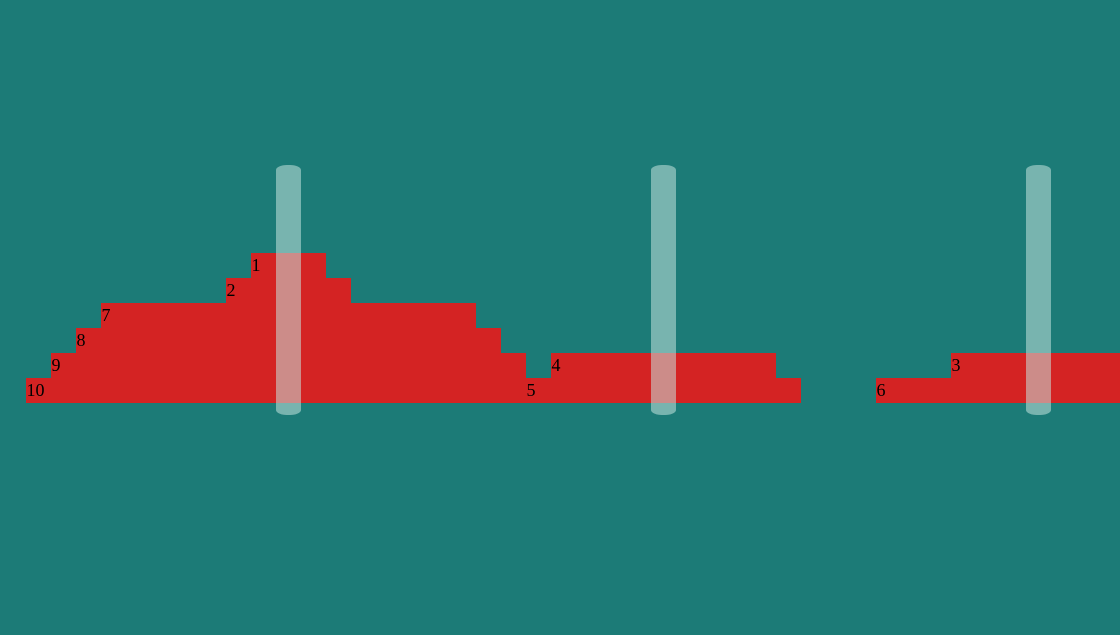 The height and width of the screenshot is (635, 1120). What do you see at coordinates (56, 365) in the screenshot?
I see `disk-label: 9` at bounding box center [56, 365].